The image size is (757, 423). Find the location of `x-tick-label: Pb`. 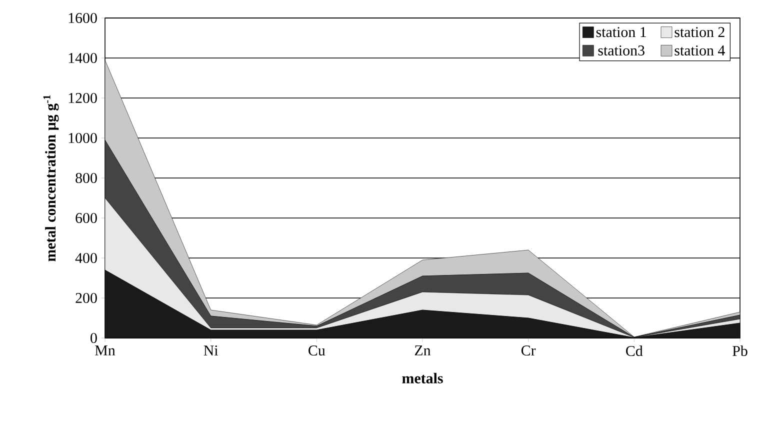

x-tick-label: Pb is located at coordinates (740, 351).